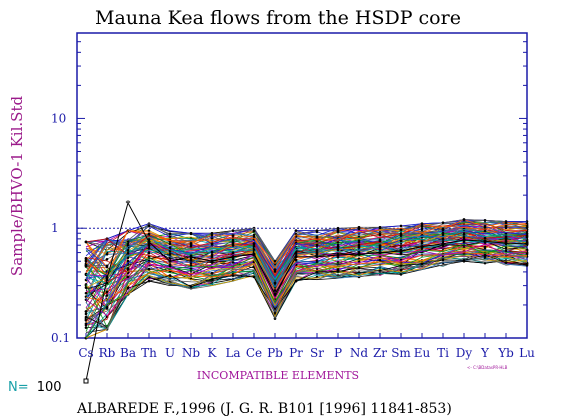  Describe the element at coordinates (422, 353) in the screenshot. I see `x-tick-label: Eu` at that location.